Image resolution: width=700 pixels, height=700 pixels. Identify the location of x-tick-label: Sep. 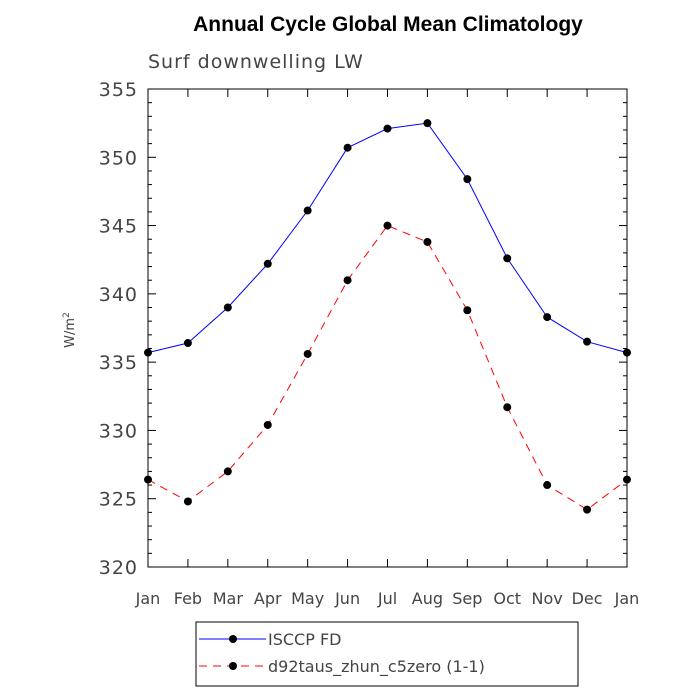
(467, 598).